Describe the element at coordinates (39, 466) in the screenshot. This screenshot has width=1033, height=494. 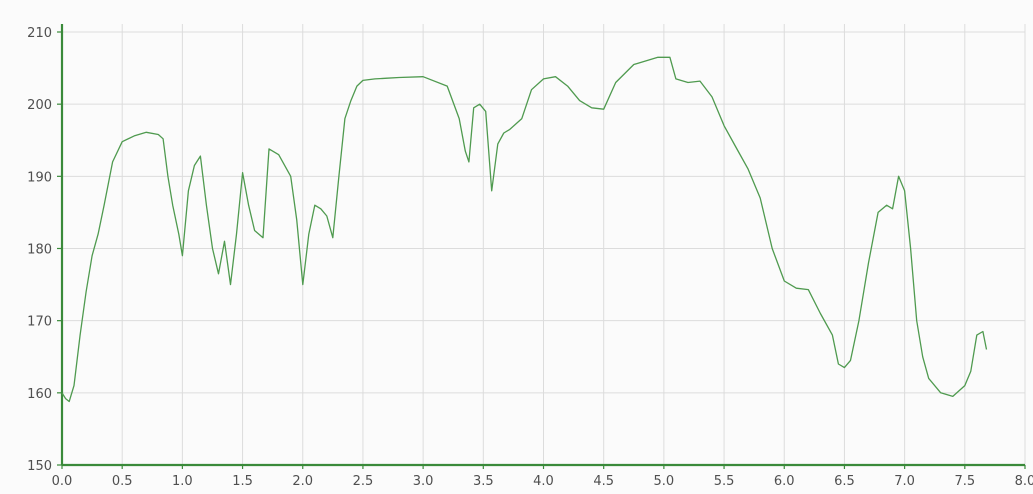
I see `y-tick-label: 150` at that location.